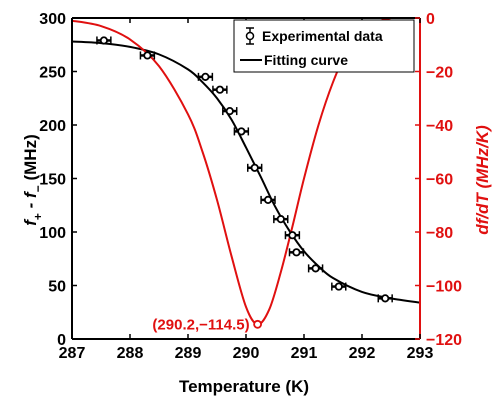  Describe the element at coordinates (244, 386) in the screenshot. I see `x-axis-title: Temperature (K)` at that location.